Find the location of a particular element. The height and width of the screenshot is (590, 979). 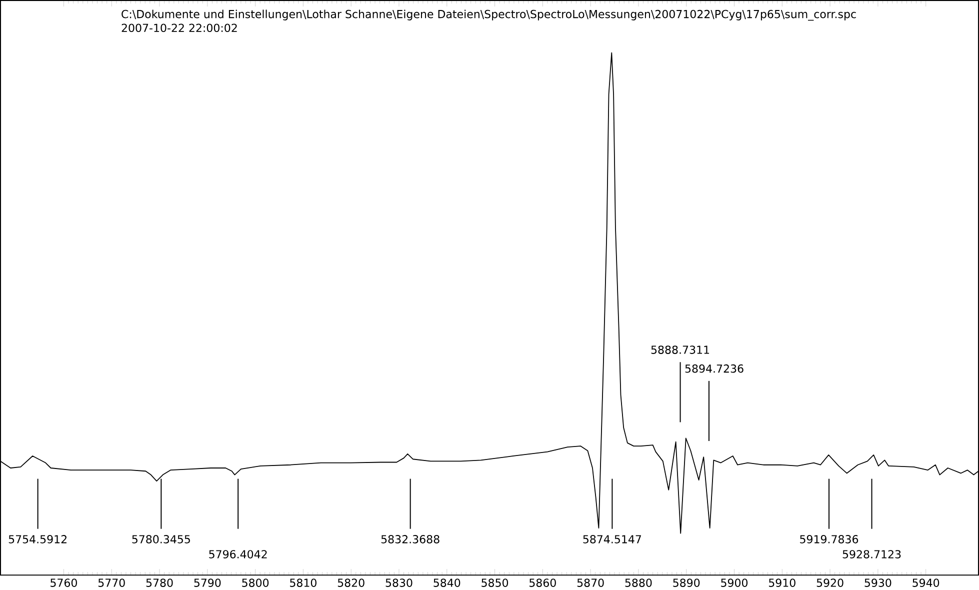

chart-title: C:\Dokumente und Einstellungen\Lothar Schanne\Eigene Dateien\Spectro\SpectroLo\Messungen\20071022\PCyg\17p65\sum_corr.spc is located at coordinates (489, 15).